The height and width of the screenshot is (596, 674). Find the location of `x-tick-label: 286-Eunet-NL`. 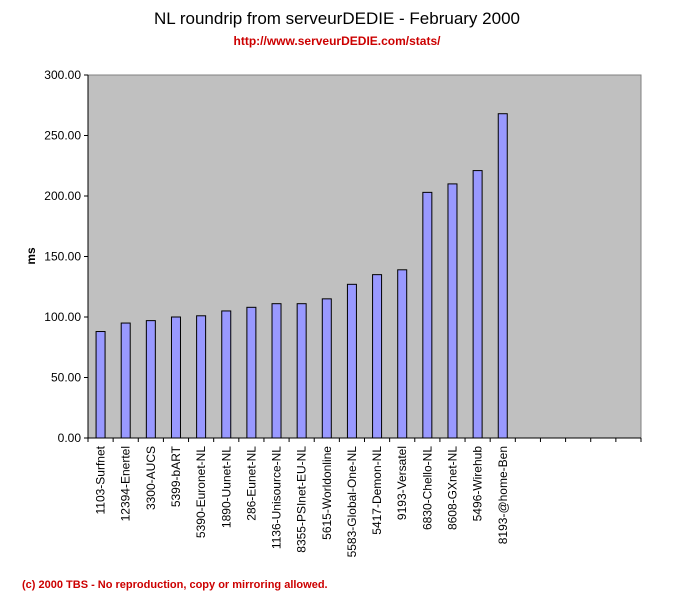

x-tick-label: 286-Eunet-NL is located at coordinates (251, 483).